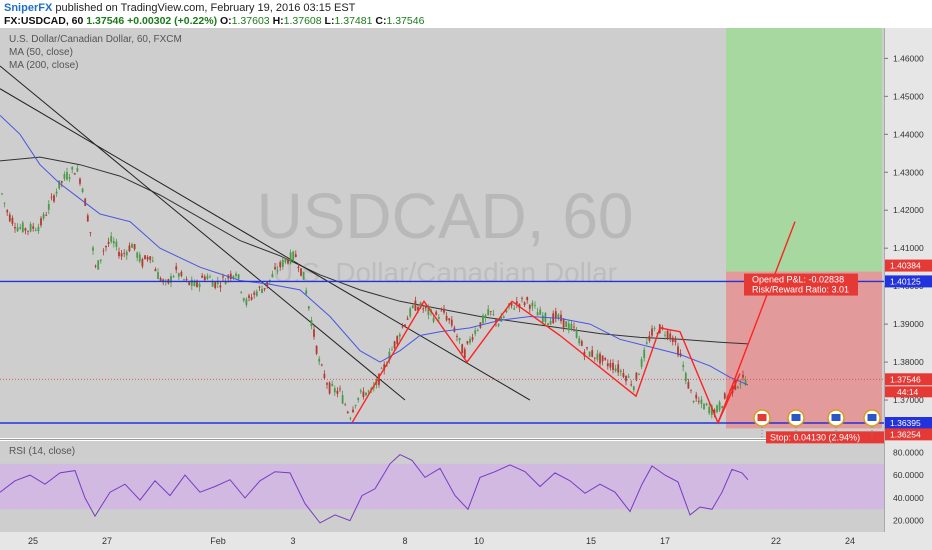  I want to click on price-change: +0.00302 (+0.22%), so click(172, 21).